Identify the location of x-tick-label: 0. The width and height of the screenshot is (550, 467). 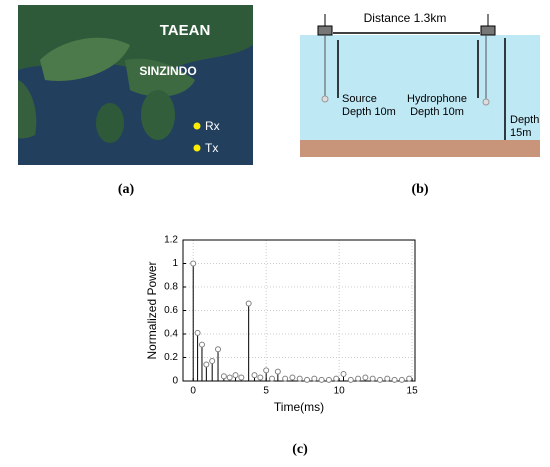
(193, 391).